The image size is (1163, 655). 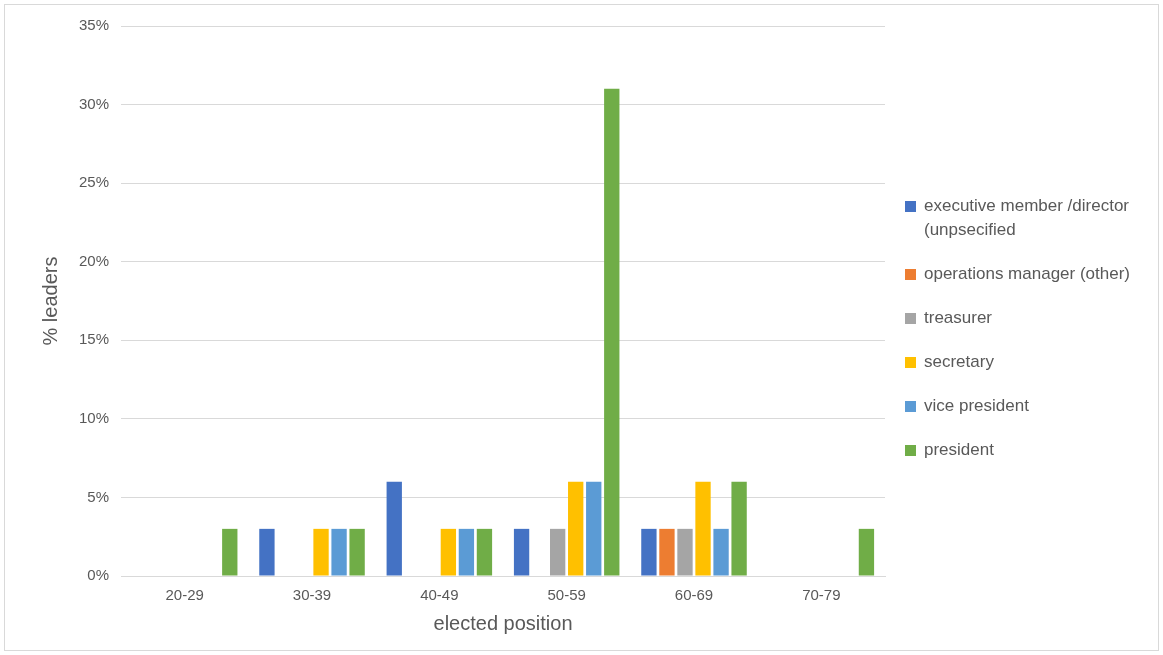 I want to click on y-axis-title: % leaders, so click(x=49, y=301).